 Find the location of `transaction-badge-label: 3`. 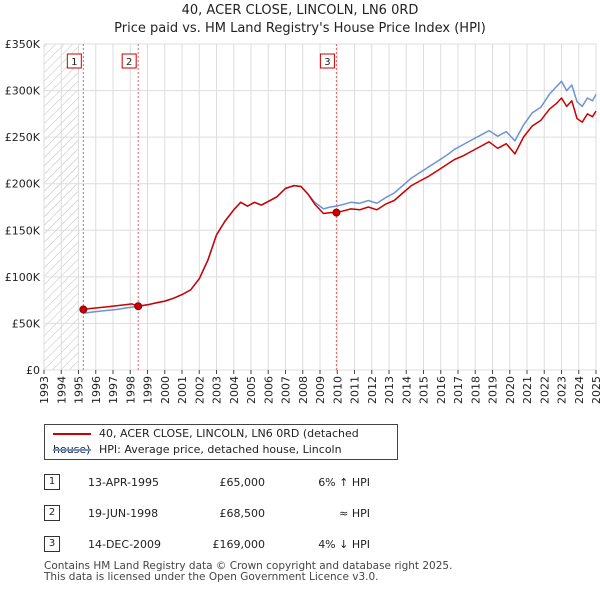

transaction-badge-label: 3 is located at coordinates (327, 62).